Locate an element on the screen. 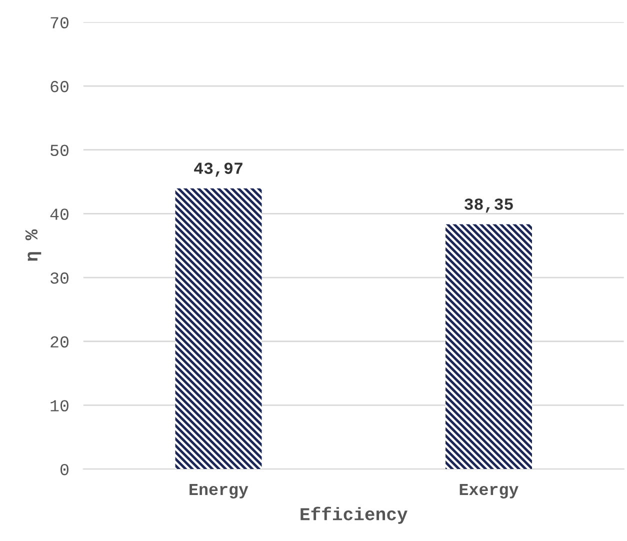  x-tick-label: Exergy is located at coordinates (489, 491).